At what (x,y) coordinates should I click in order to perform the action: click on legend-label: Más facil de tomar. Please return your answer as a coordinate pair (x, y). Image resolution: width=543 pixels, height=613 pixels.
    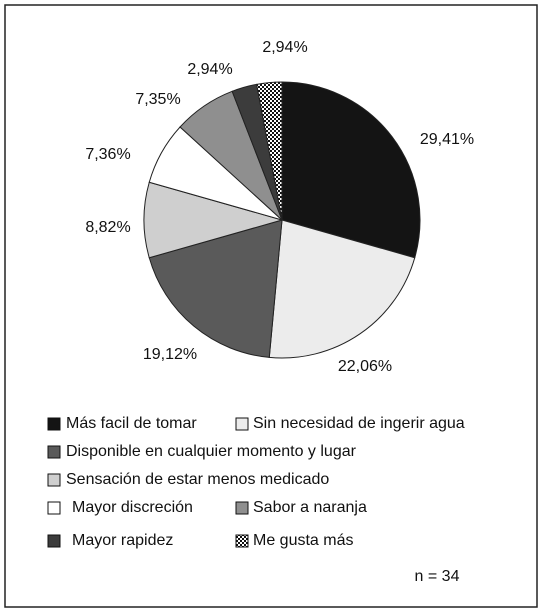
    Looking at the image, I should click on (131, 423).